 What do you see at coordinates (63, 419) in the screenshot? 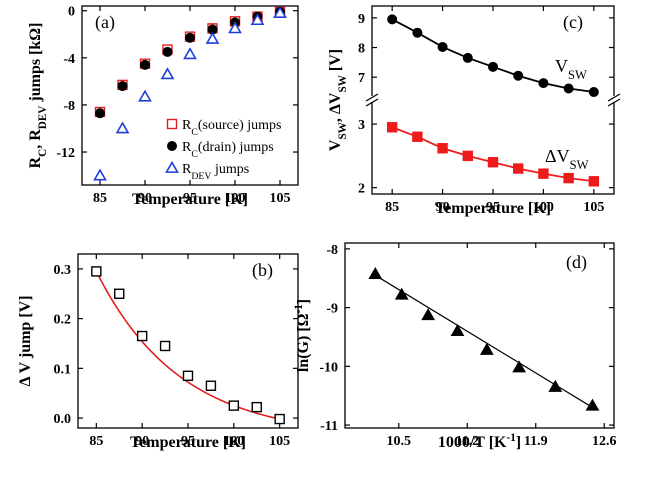
I see `y-tick-label: 0.0` at bounding box center [63, 419].